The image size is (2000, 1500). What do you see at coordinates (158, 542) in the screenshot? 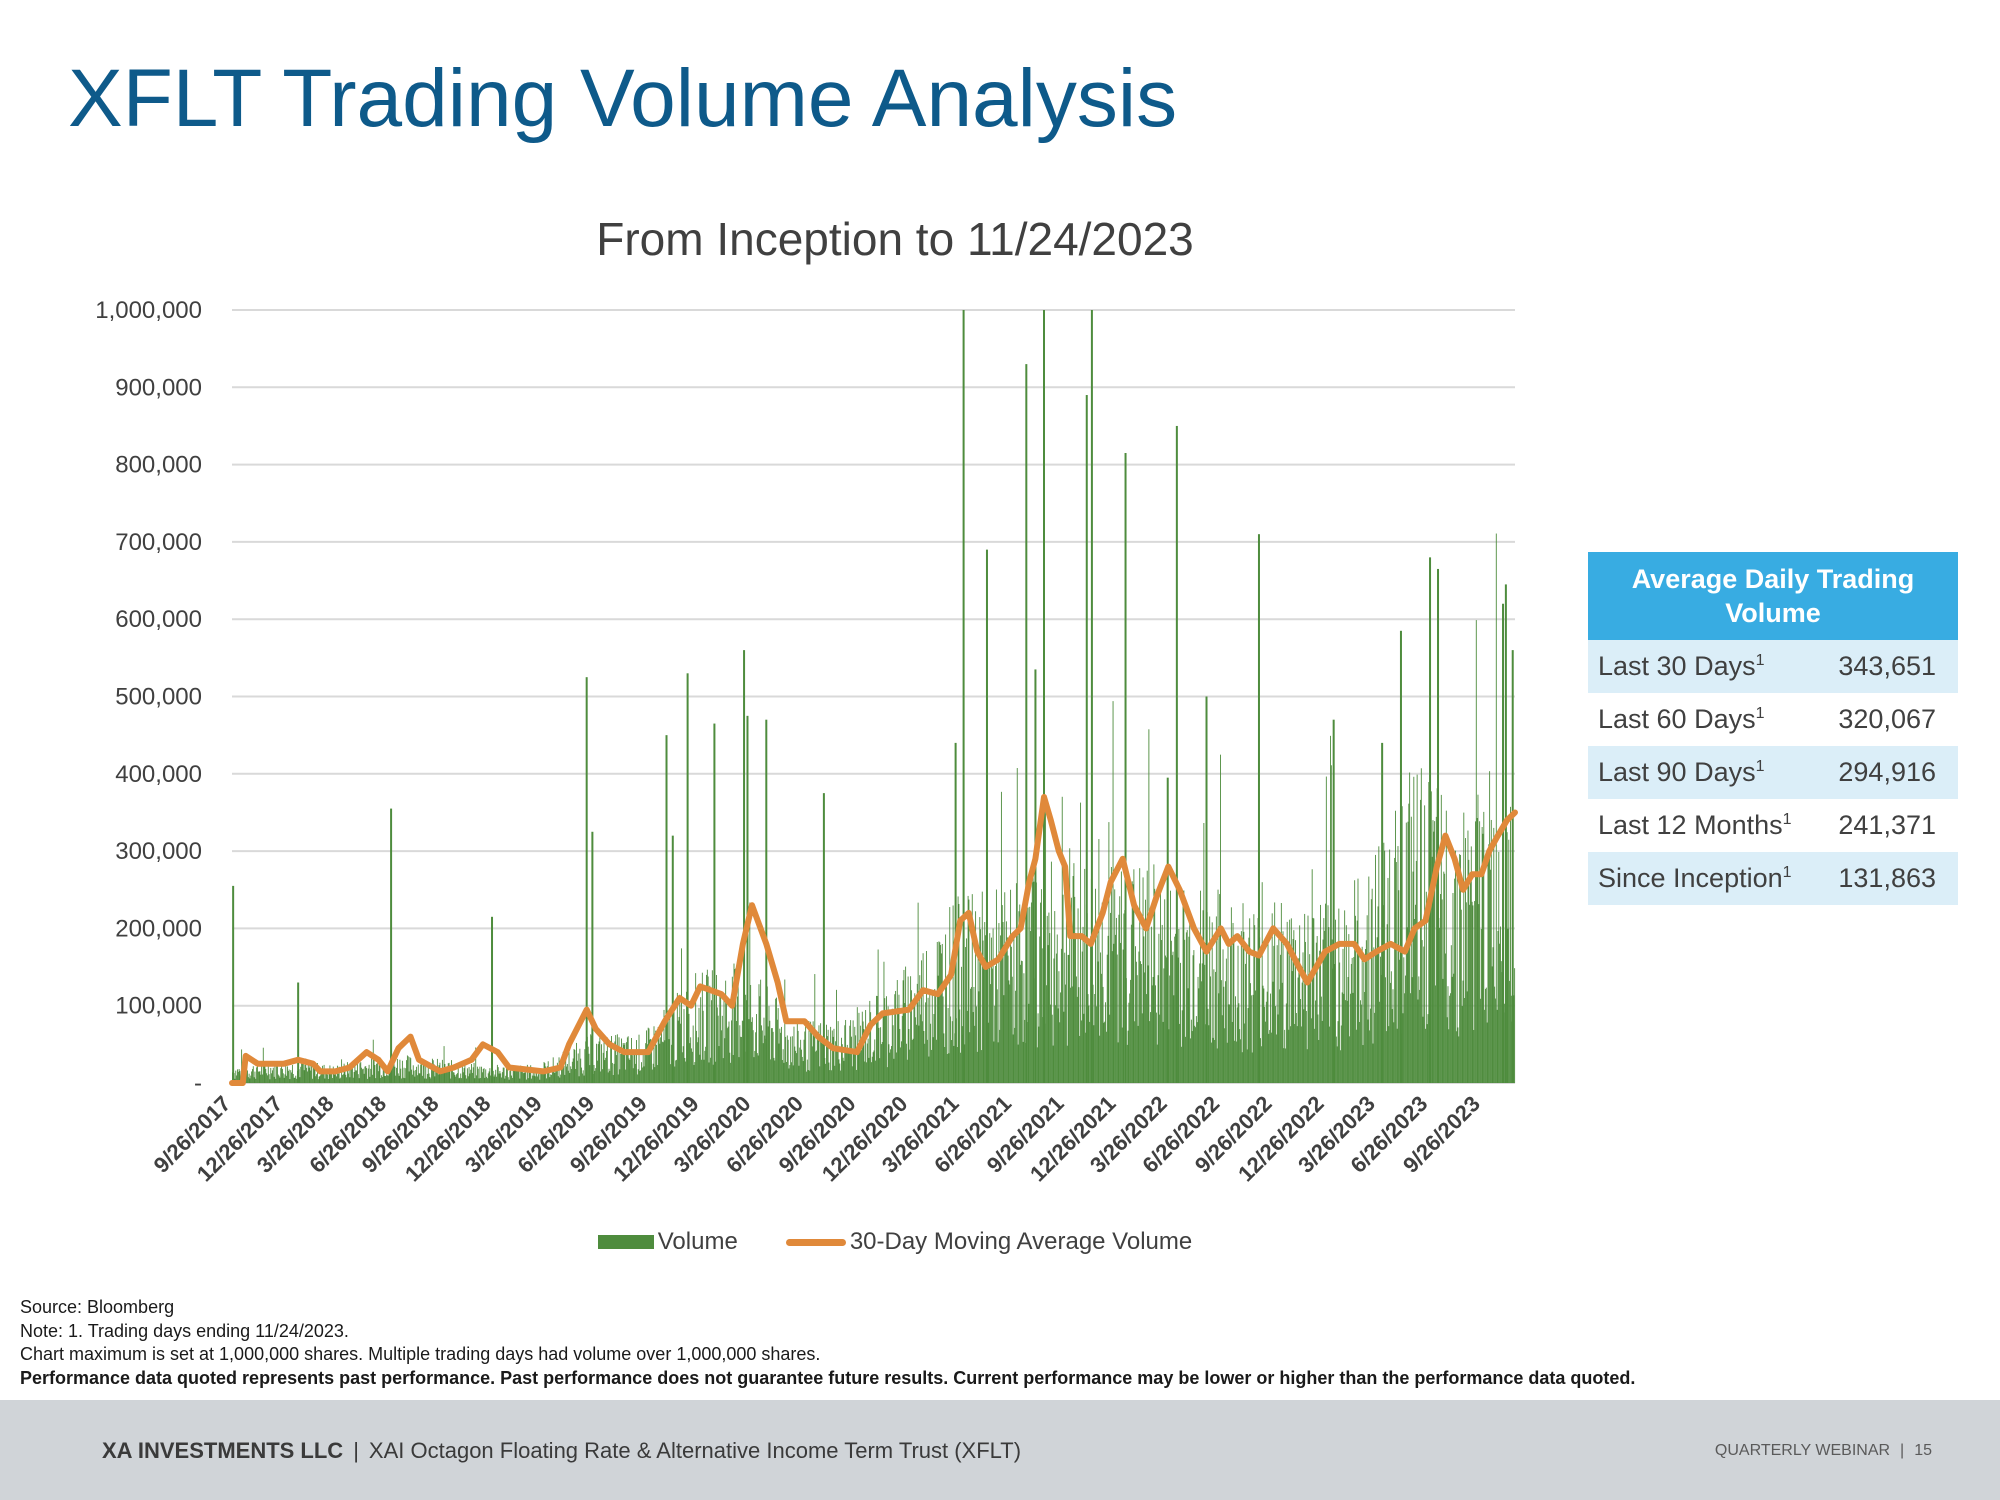
I see `y-tick-label: 700,000` at bounding box center [158, 542].